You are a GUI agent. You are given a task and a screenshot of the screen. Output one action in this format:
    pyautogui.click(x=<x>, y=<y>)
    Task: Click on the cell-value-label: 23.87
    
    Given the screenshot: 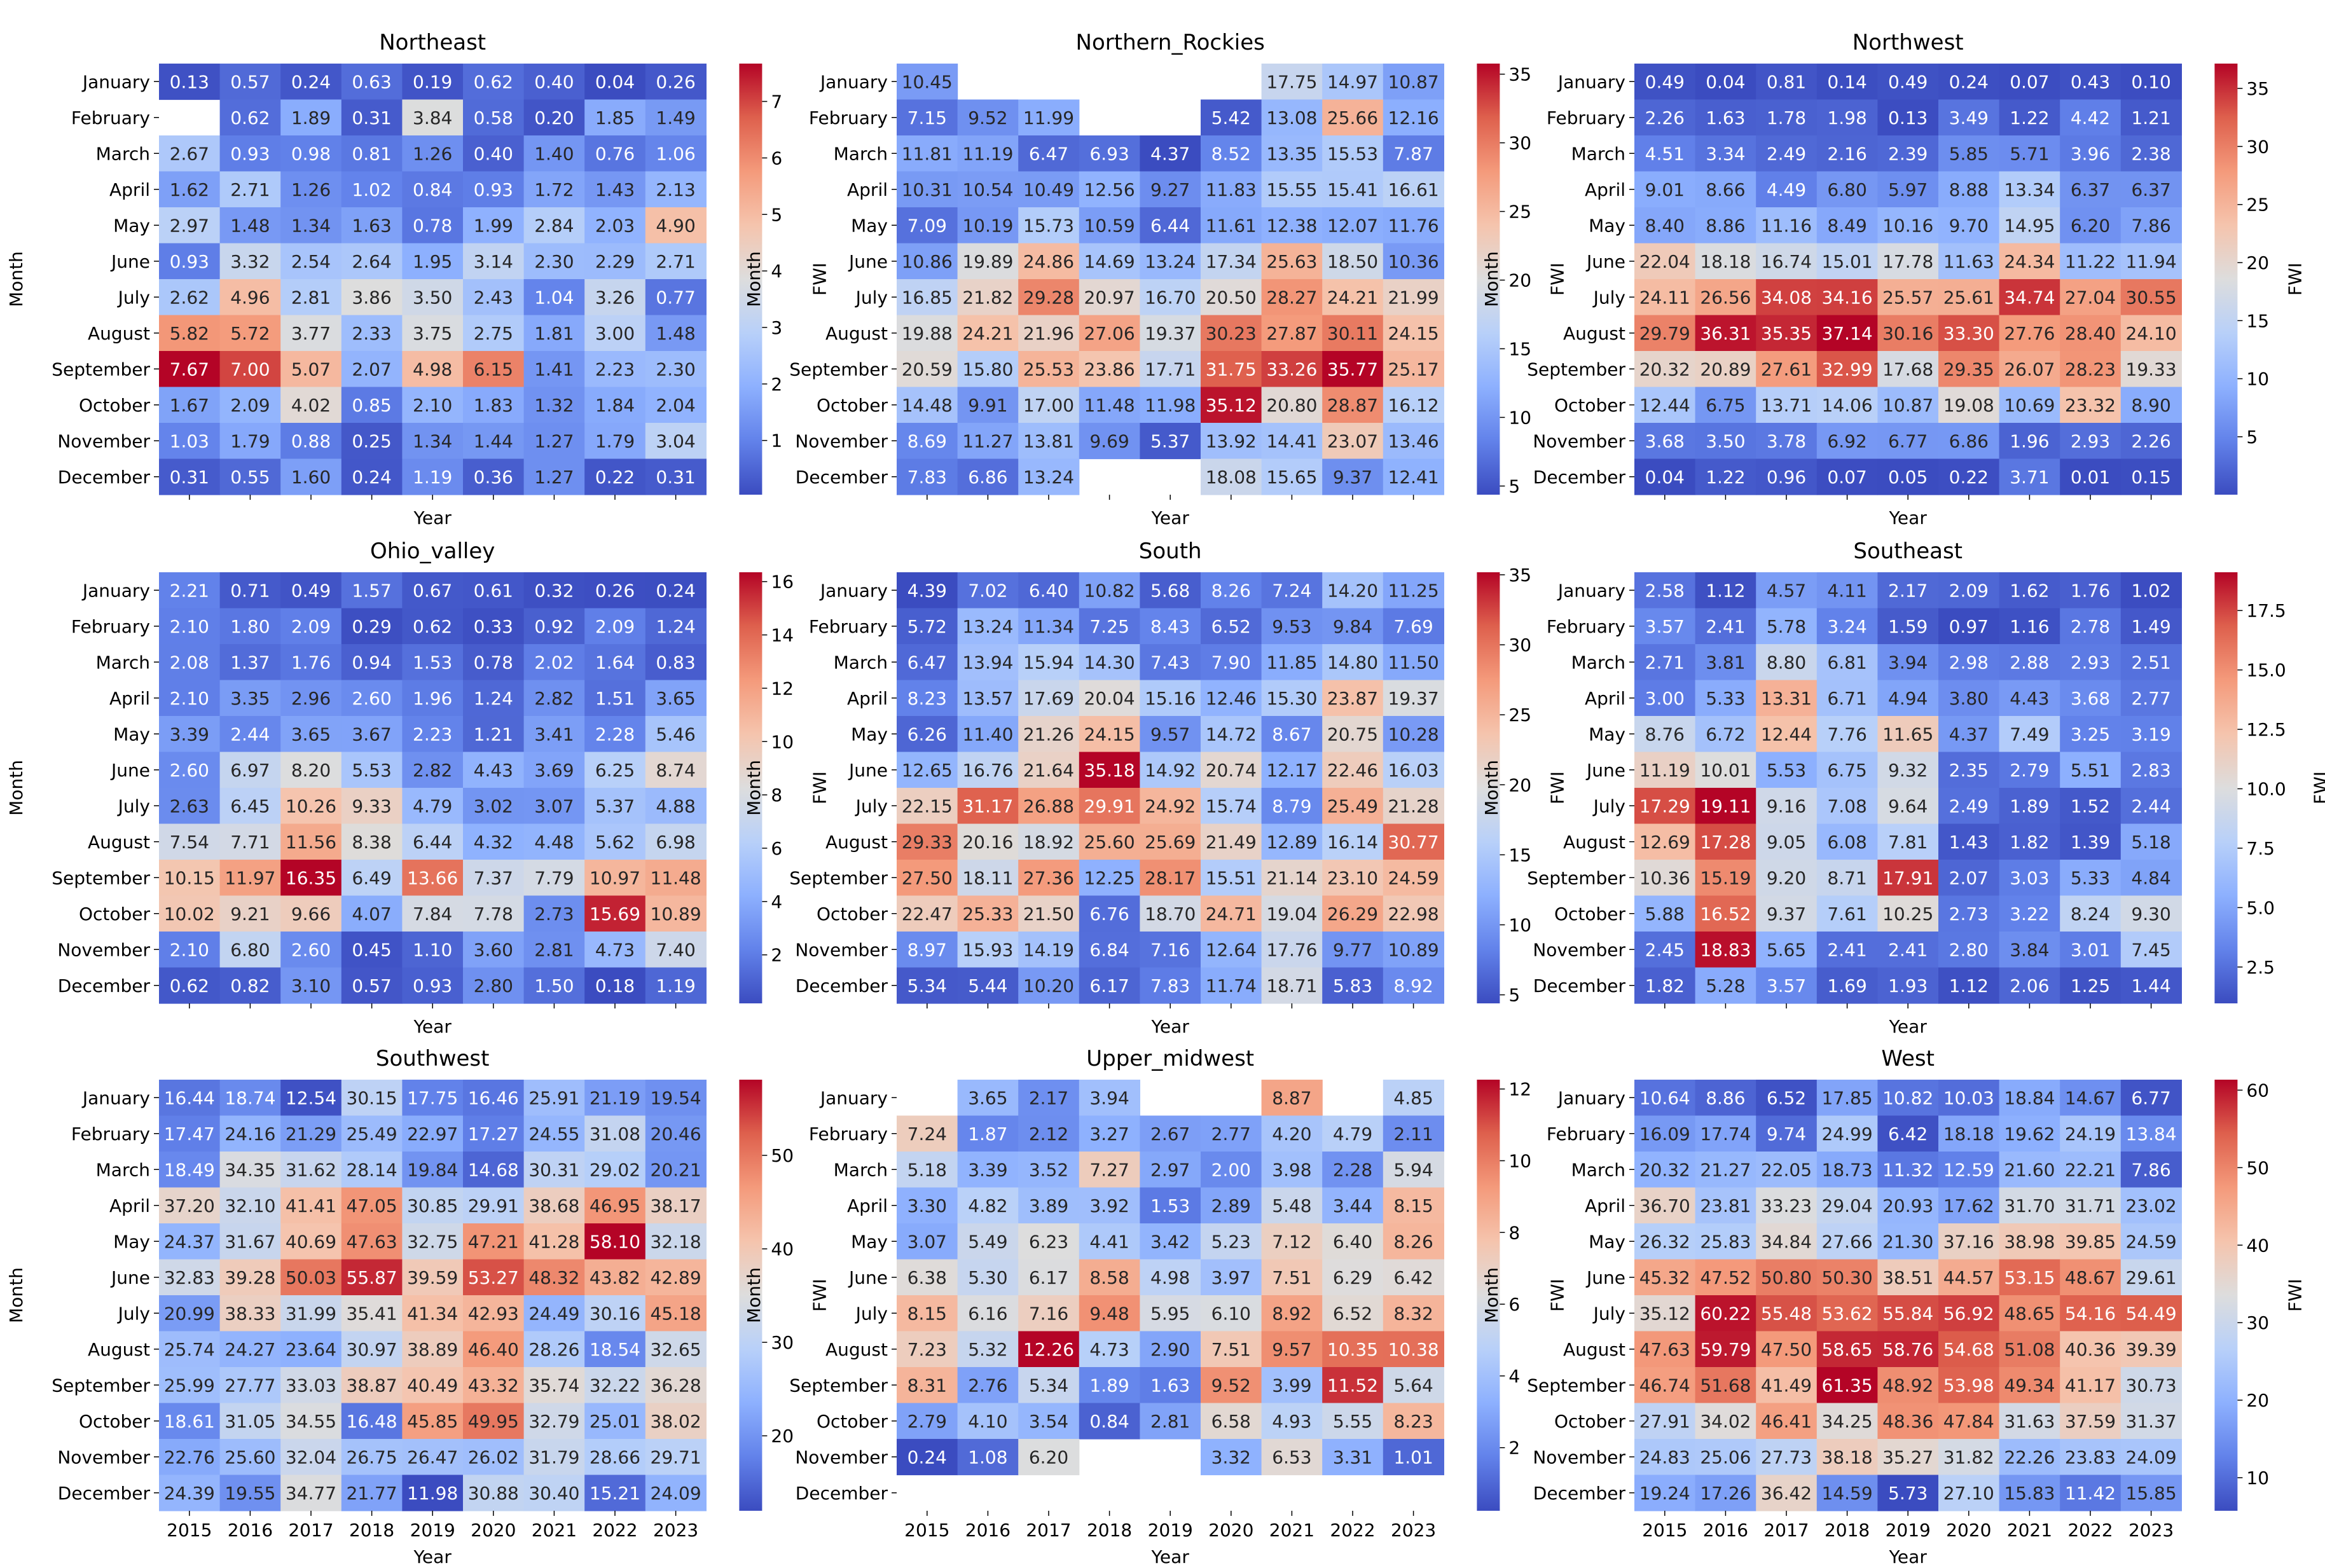 What is the action you would take?
    pyautogui.click(x=1352, y=699)
    